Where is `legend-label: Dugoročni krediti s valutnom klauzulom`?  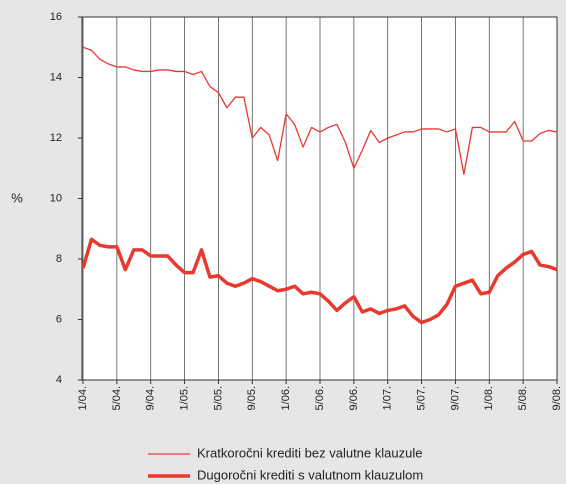 legend-label: Dugoročni krediti s valutnom klauzulom is located at coordinates (310, 474).